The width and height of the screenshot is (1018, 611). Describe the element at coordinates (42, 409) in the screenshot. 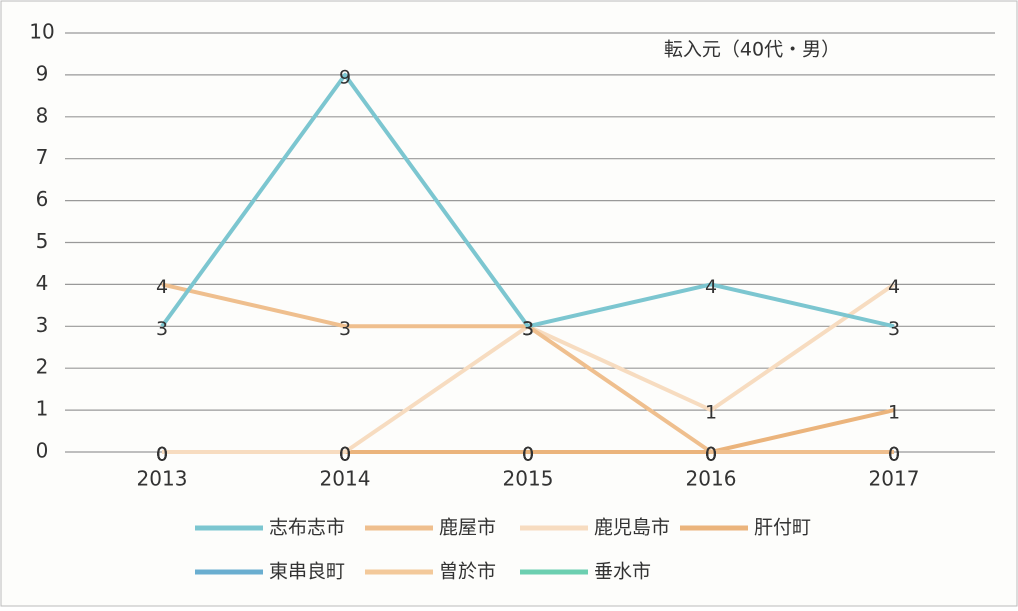

I see `y-tick-label: 1` at that location.